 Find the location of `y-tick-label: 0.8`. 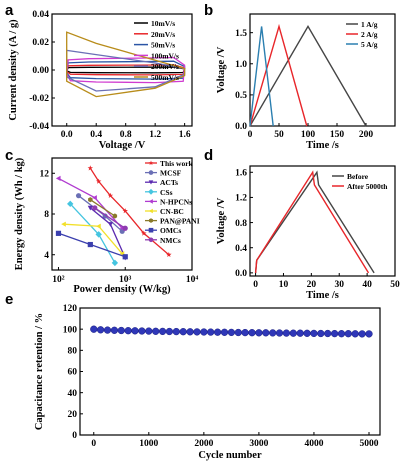

y-tick-label: 0.8 is located at coordinates (241, 224).